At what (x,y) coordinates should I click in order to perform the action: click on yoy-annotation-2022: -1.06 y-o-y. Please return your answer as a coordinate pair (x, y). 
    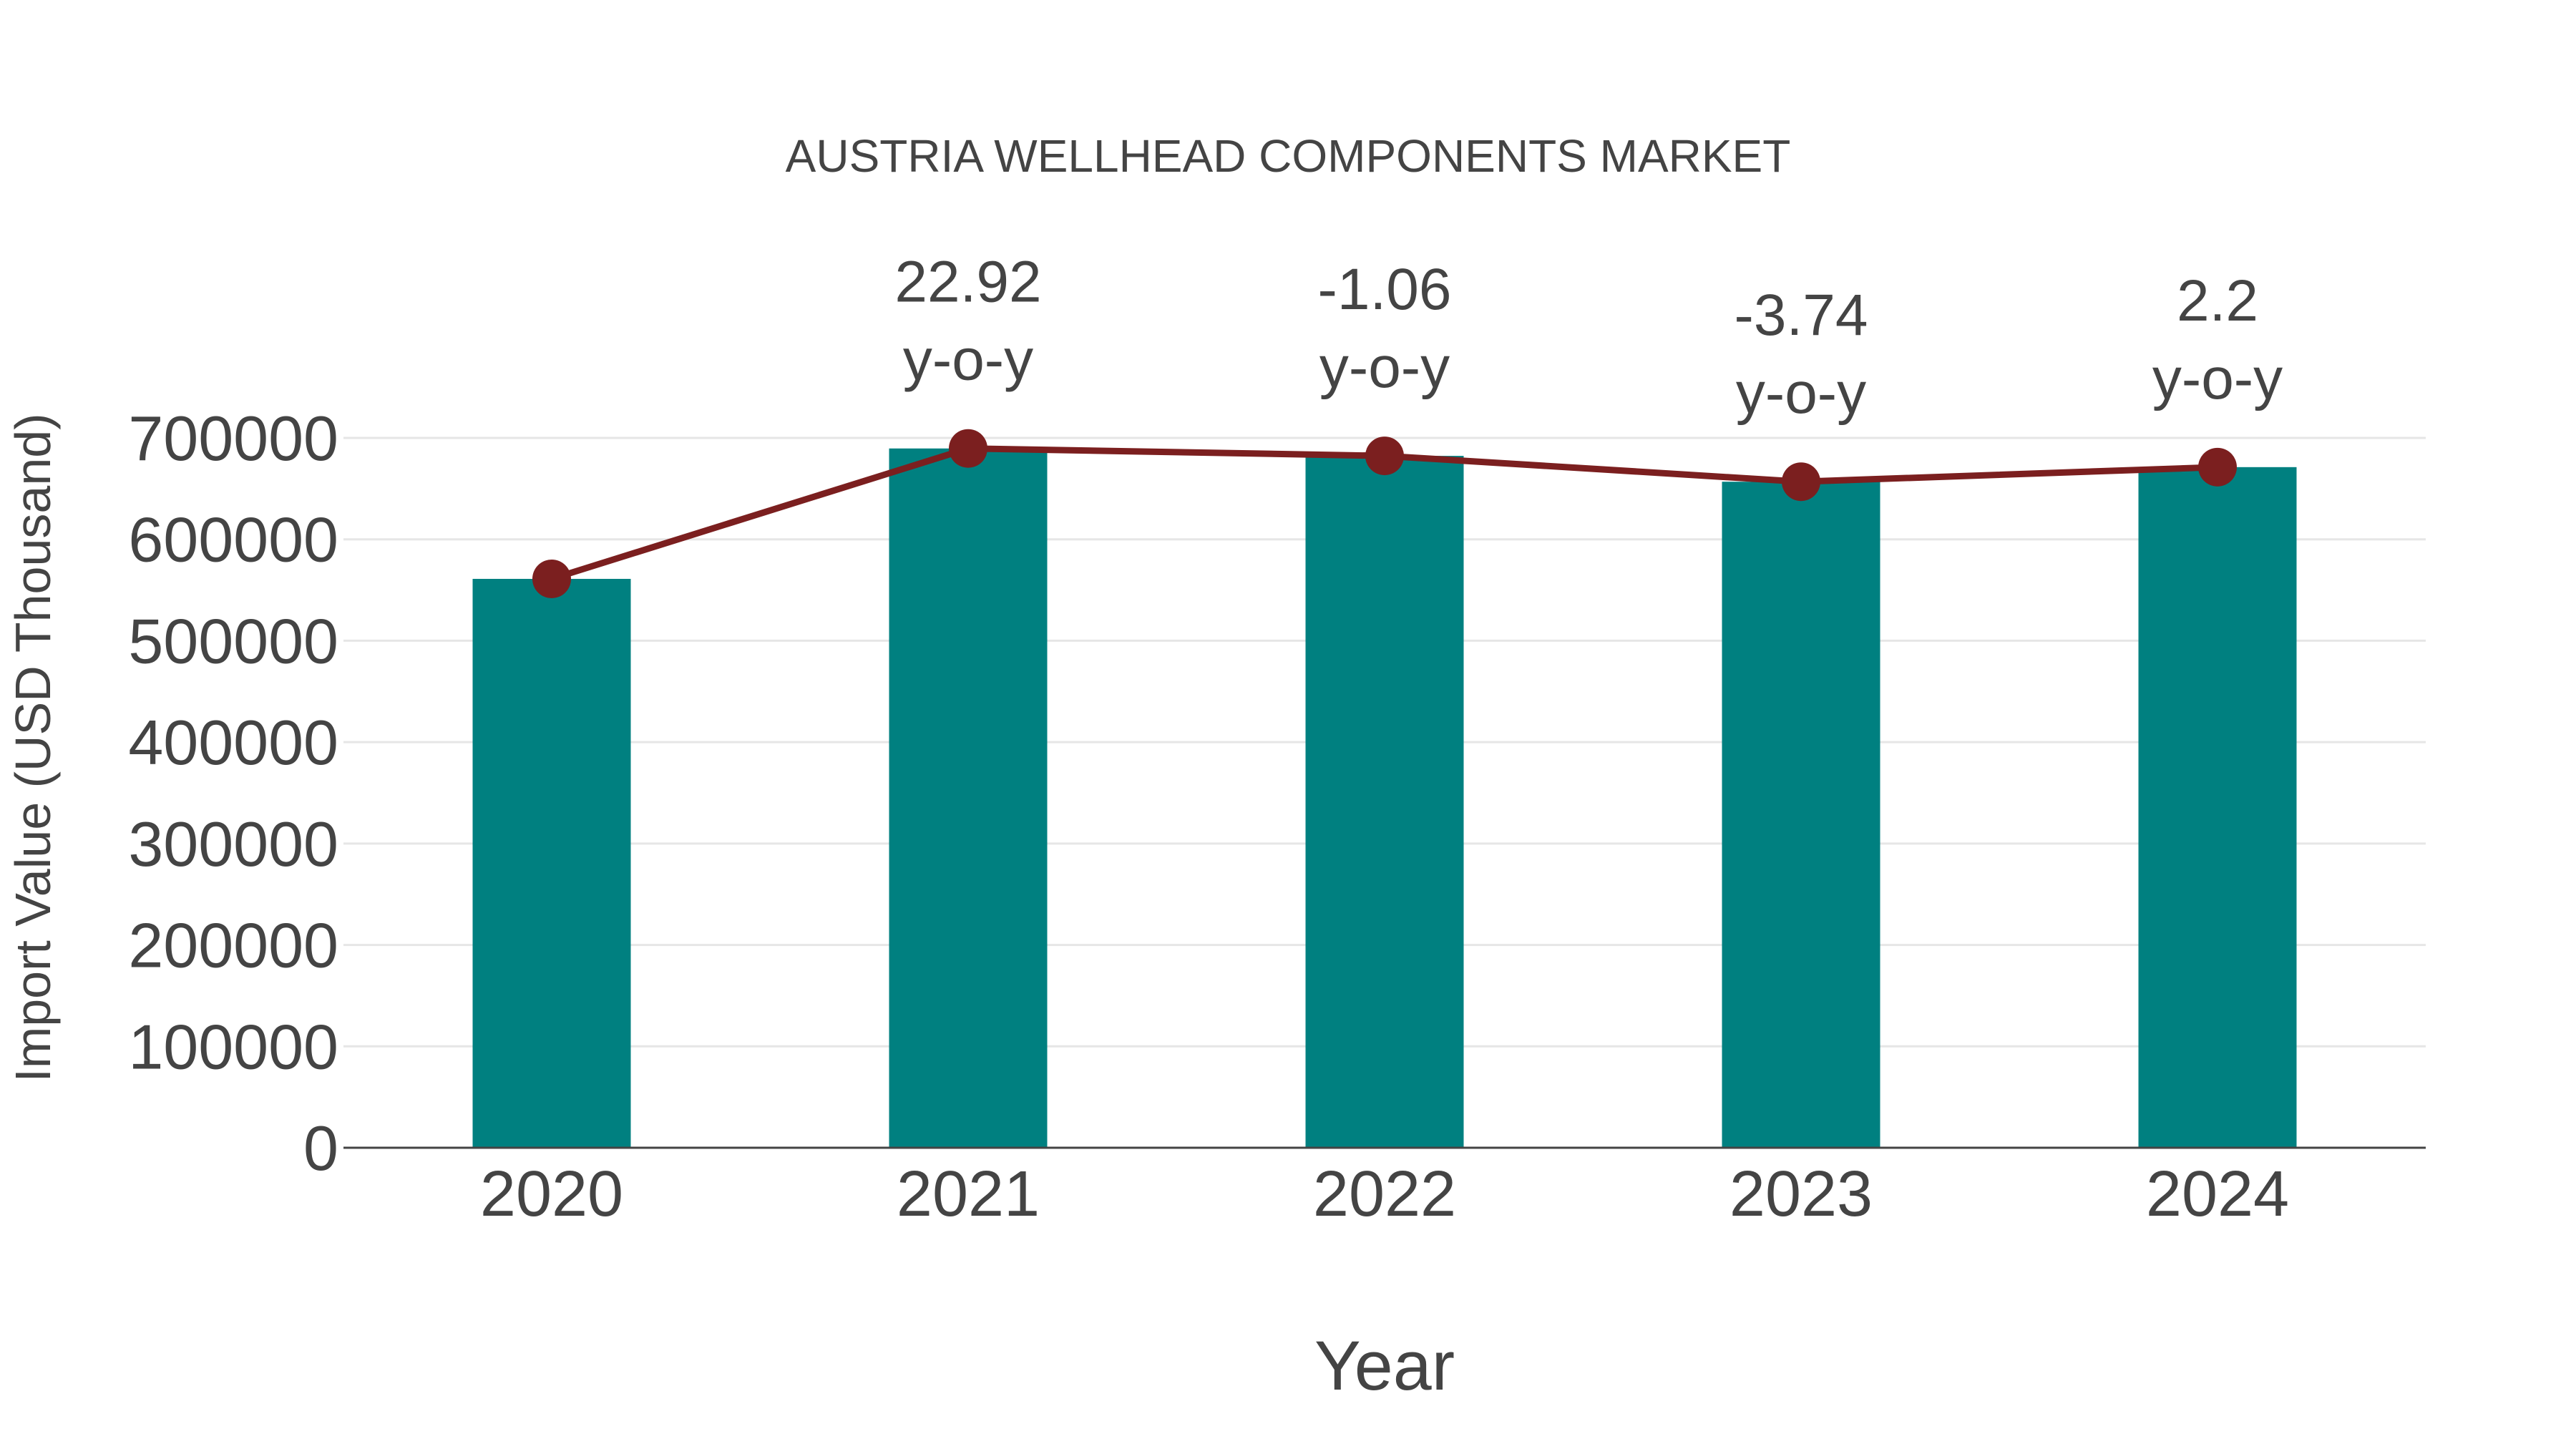
    Looking at the image, I should click on (1385, 328).